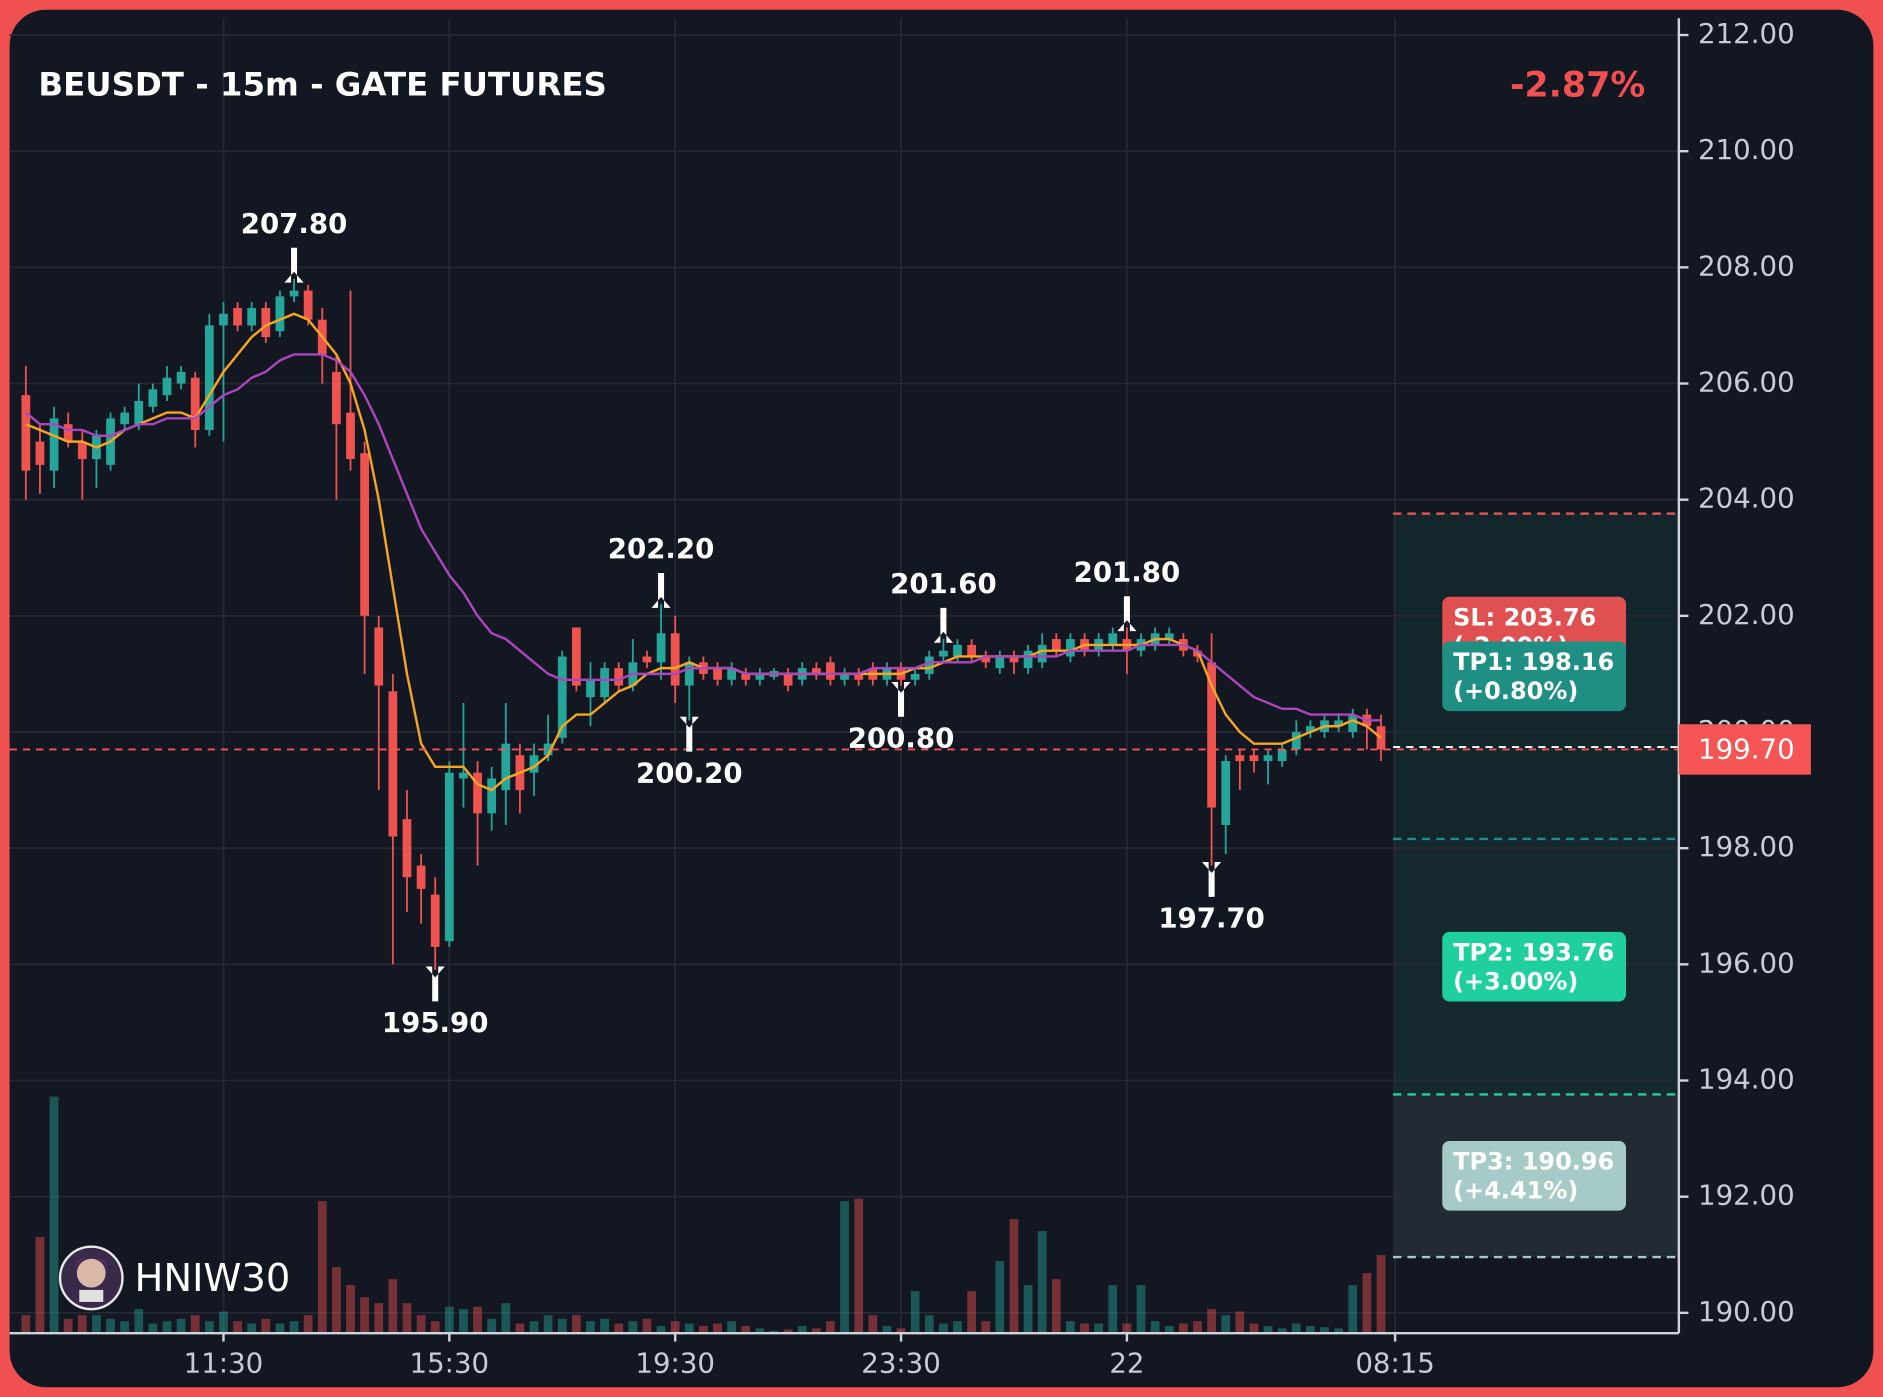 The height and width of the screenshot is (1397, 1883). What do you see at coordinates (1533, 952) in the screenshot?
I see `level-label: TP2: 193.76` at bounding box center [1533, 952].